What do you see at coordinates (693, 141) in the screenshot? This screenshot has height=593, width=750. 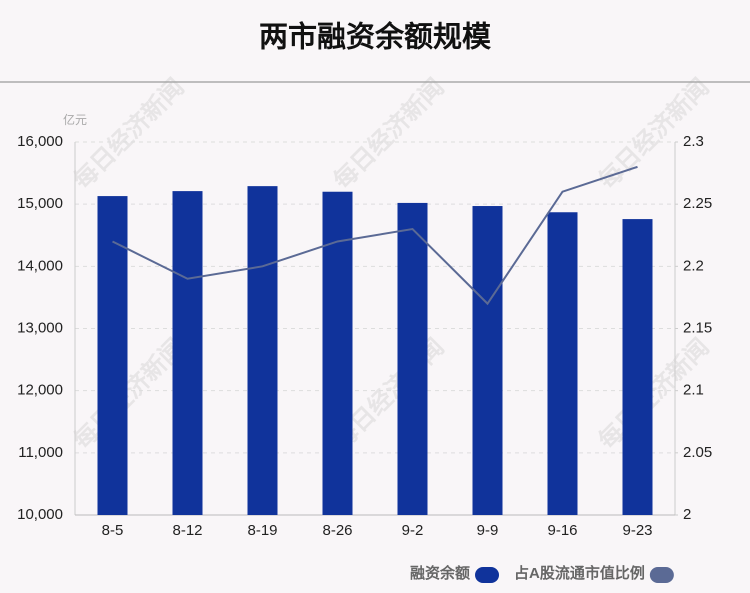 I see `y2-tick-label: 2.3` at bounding box center [693, 141].